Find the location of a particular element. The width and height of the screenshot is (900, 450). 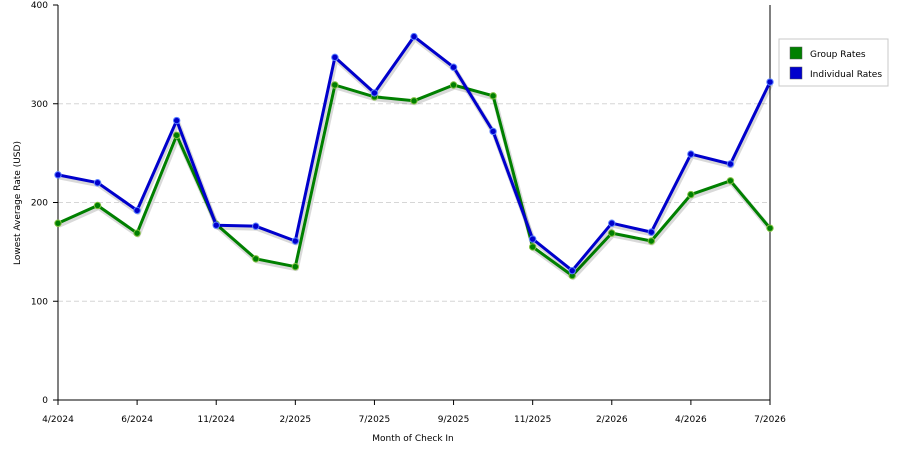

y-tick-label: 0 is located at coordinates (45, 401).